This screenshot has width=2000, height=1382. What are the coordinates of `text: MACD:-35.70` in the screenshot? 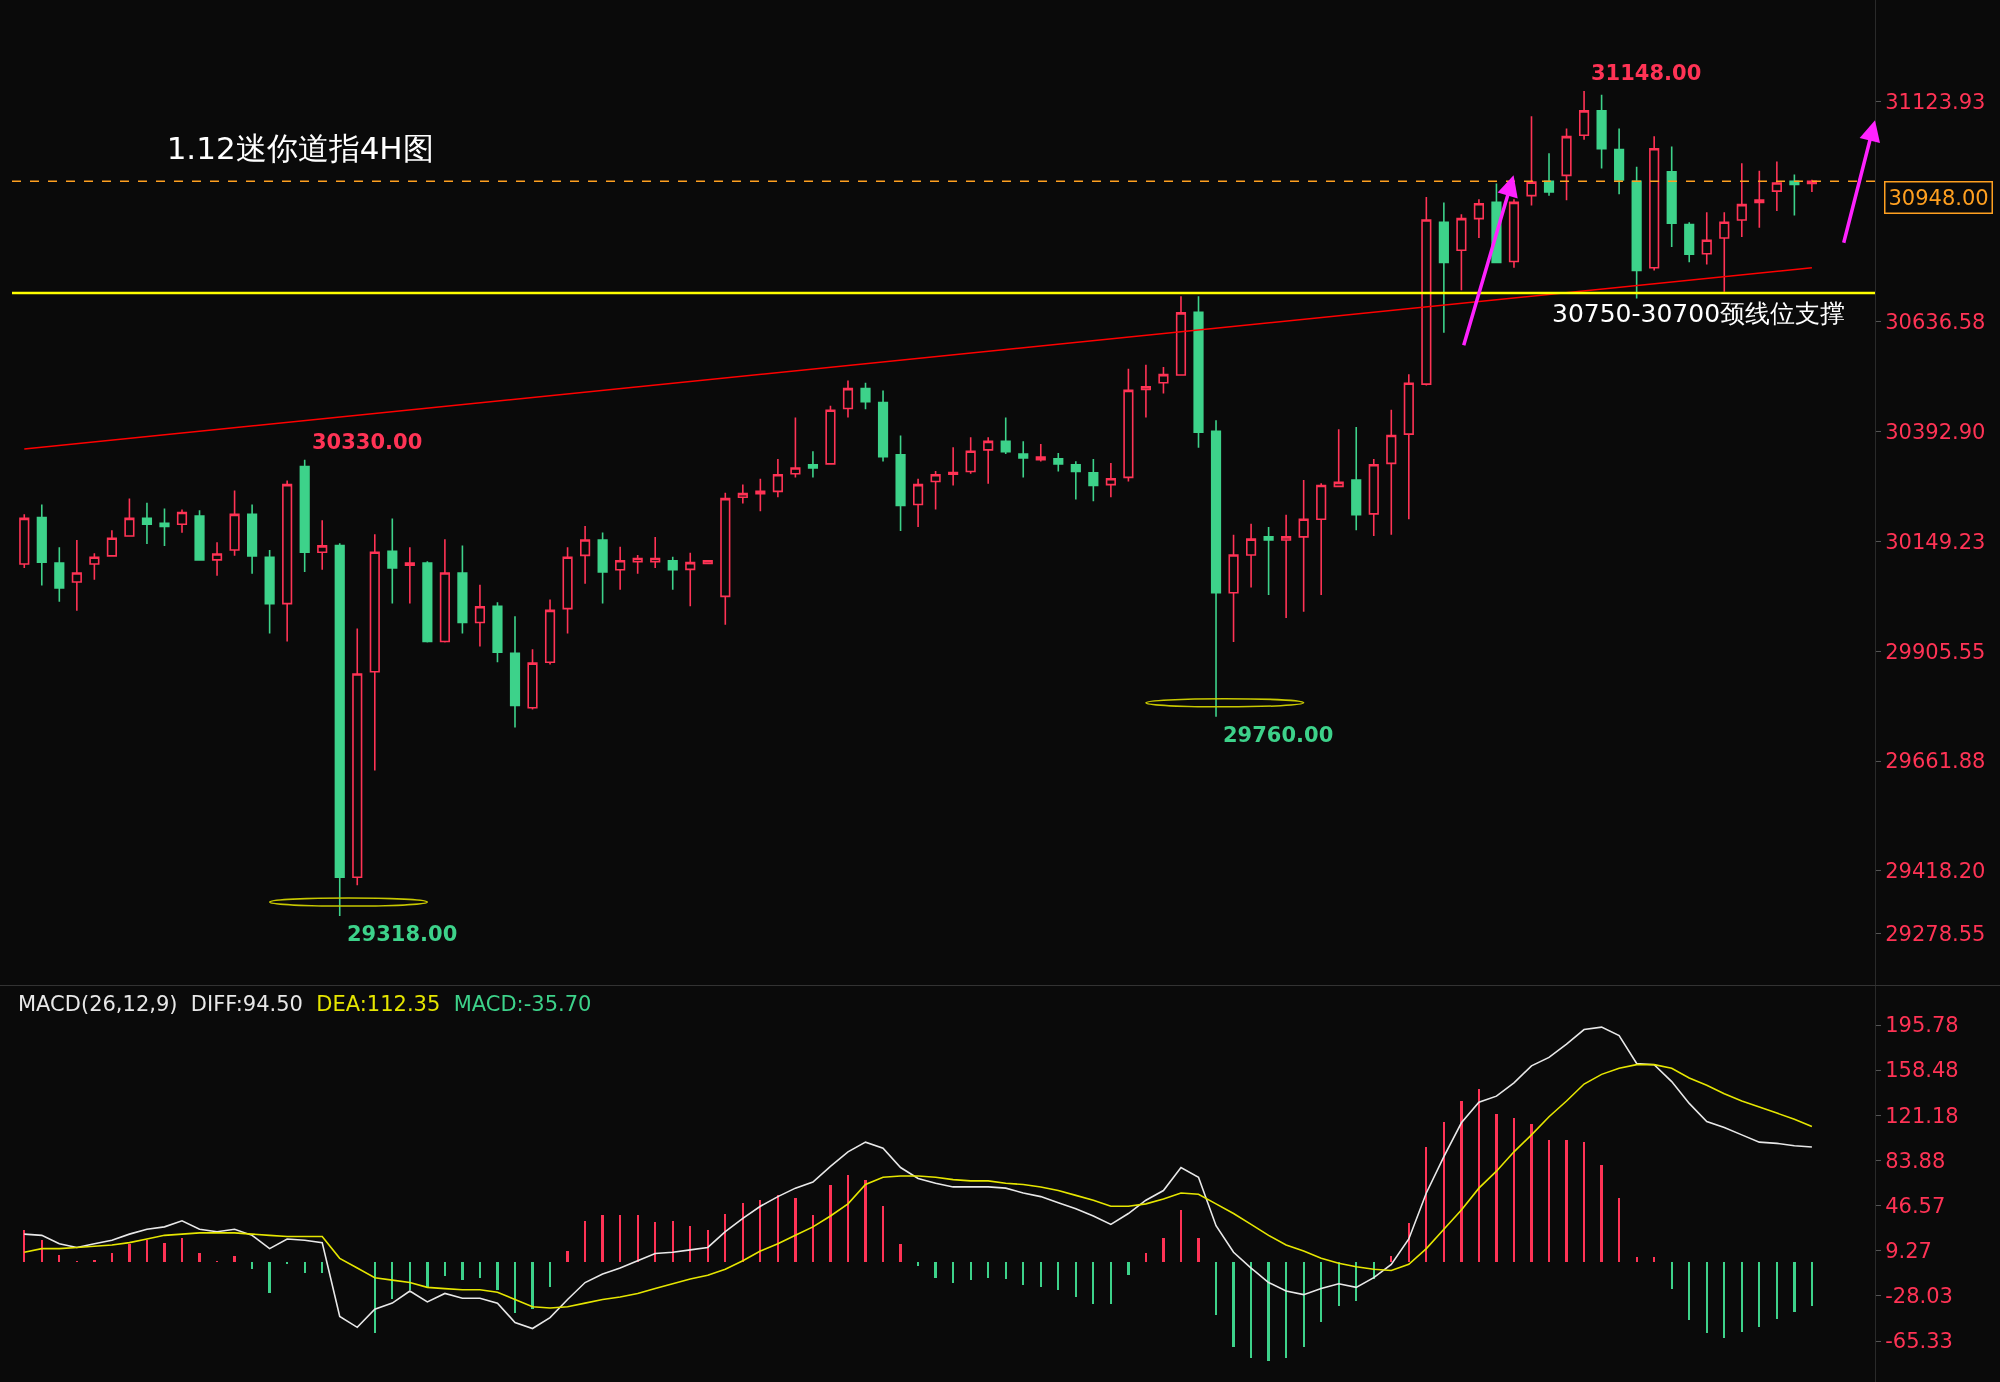 It's located at (522, 1004).